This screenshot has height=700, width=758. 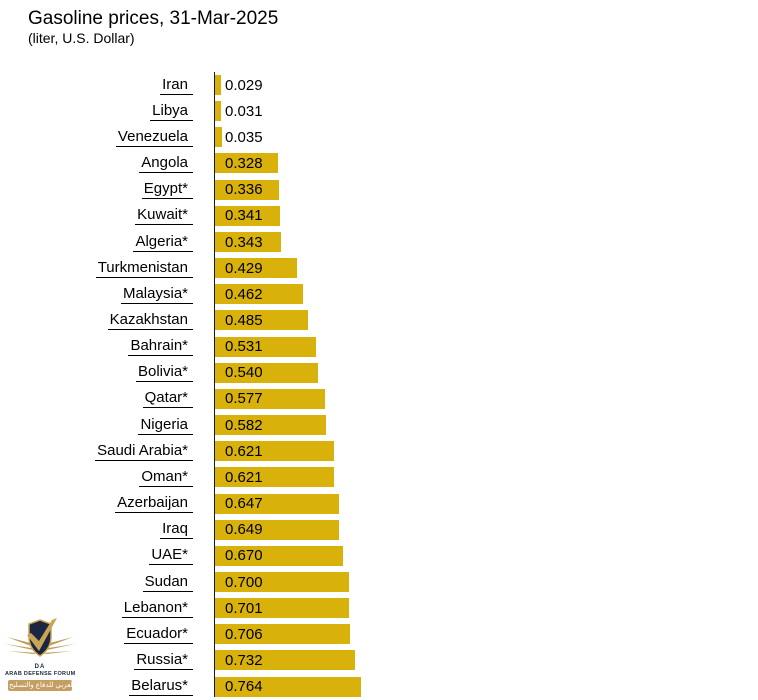 I want to click on price-value: 0.029, so click(x=244, y=85).